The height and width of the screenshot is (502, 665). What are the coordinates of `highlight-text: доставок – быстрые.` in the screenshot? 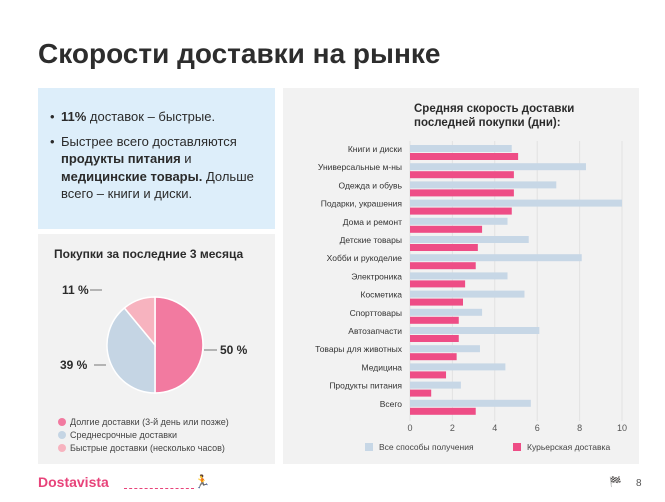 It's located at (151, 116).